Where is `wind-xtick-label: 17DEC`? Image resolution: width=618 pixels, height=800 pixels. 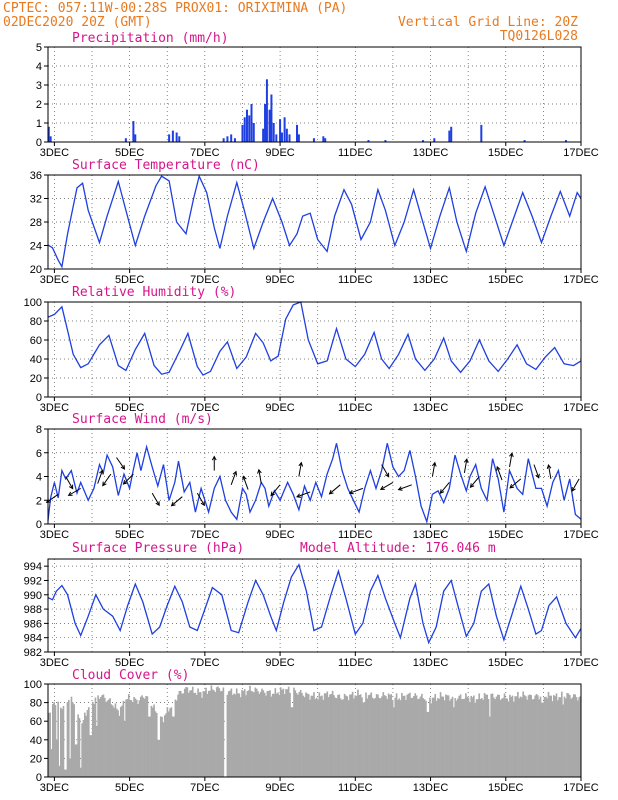 wind-xtick-label: 17DEC is located at coordinates (581, 535).